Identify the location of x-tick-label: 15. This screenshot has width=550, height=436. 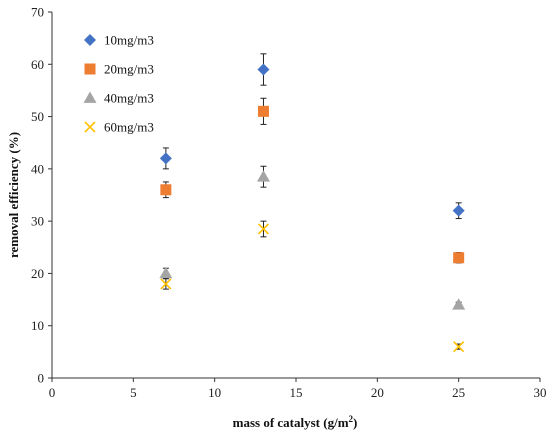
(296, 392).